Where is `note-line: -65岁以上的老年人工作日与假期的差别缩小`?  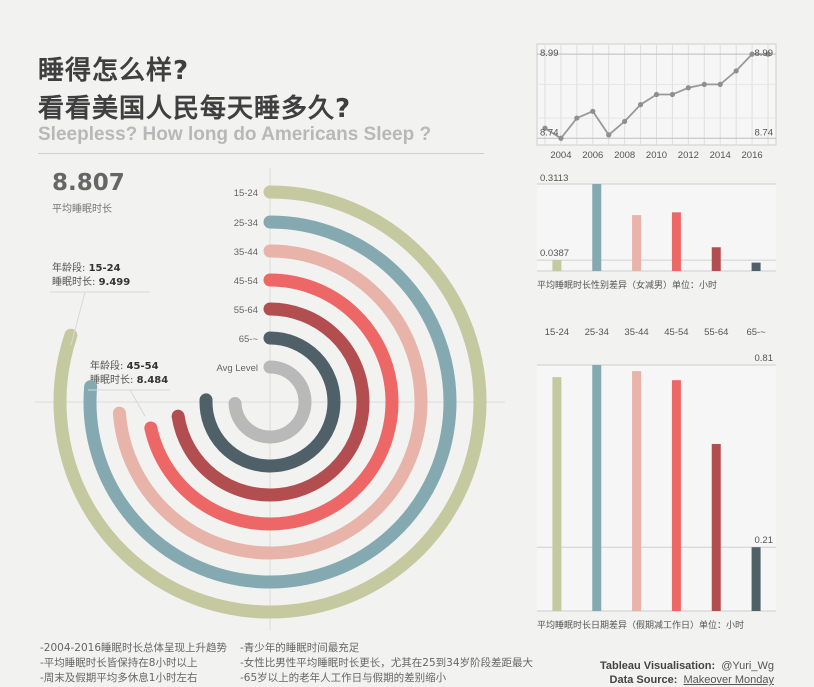 note-line: -65岁以上的老年人工作日与假期的差别缩小 is located at coordinates (343, 678).